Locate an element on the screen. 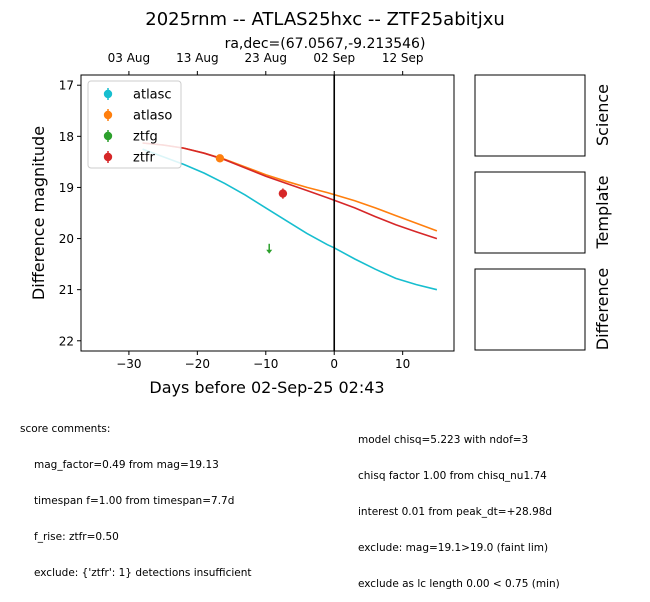 The height and width of the screenshot is (602, 650). y-tick-label: 19 is located at coordinates (66, 188).